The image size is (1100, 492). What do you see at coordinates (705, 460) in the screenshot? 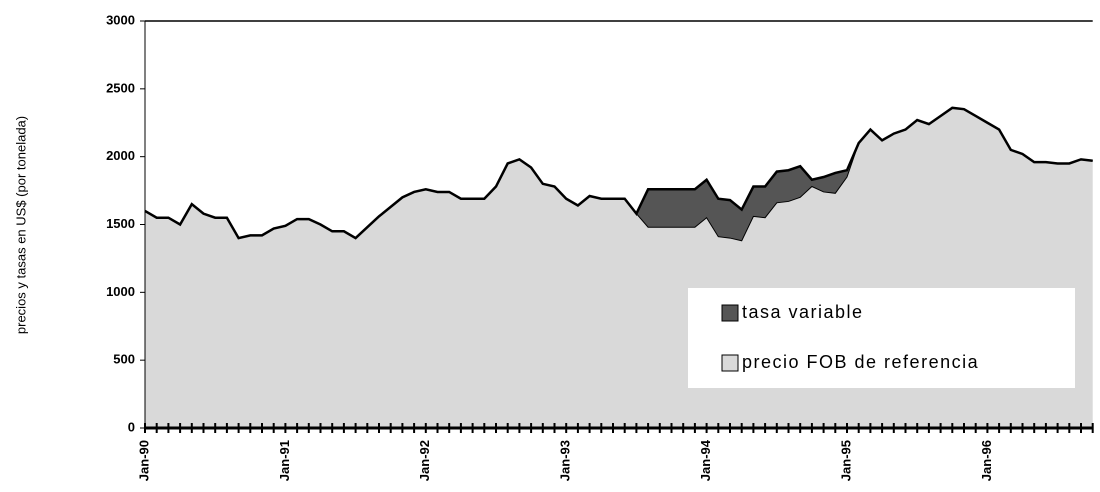
I see `x-tick-label: Jan-94` at bounding box center [705, 460].